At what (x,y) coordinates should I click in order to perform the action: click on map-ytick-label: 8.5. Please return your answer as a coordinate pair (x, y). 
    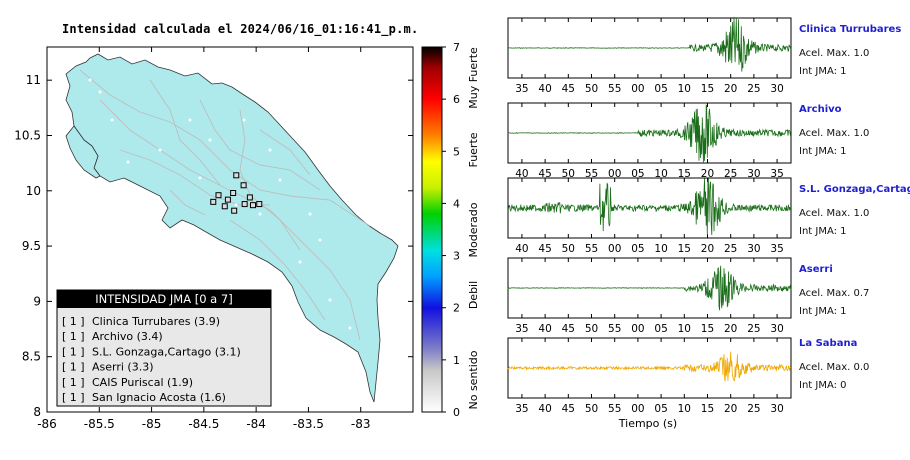
    Looking at the image, I should click on (31, 357).